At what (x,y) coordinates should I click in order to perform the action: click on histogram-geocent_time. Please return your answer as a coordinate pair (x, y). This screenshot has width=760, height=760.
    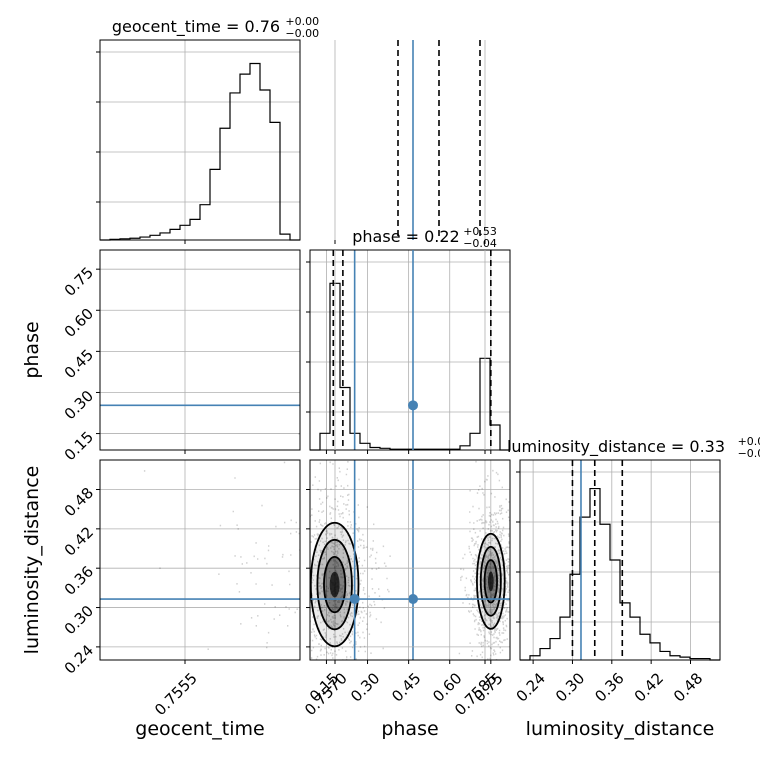
    Looking at the image, I should click on (200, 151).